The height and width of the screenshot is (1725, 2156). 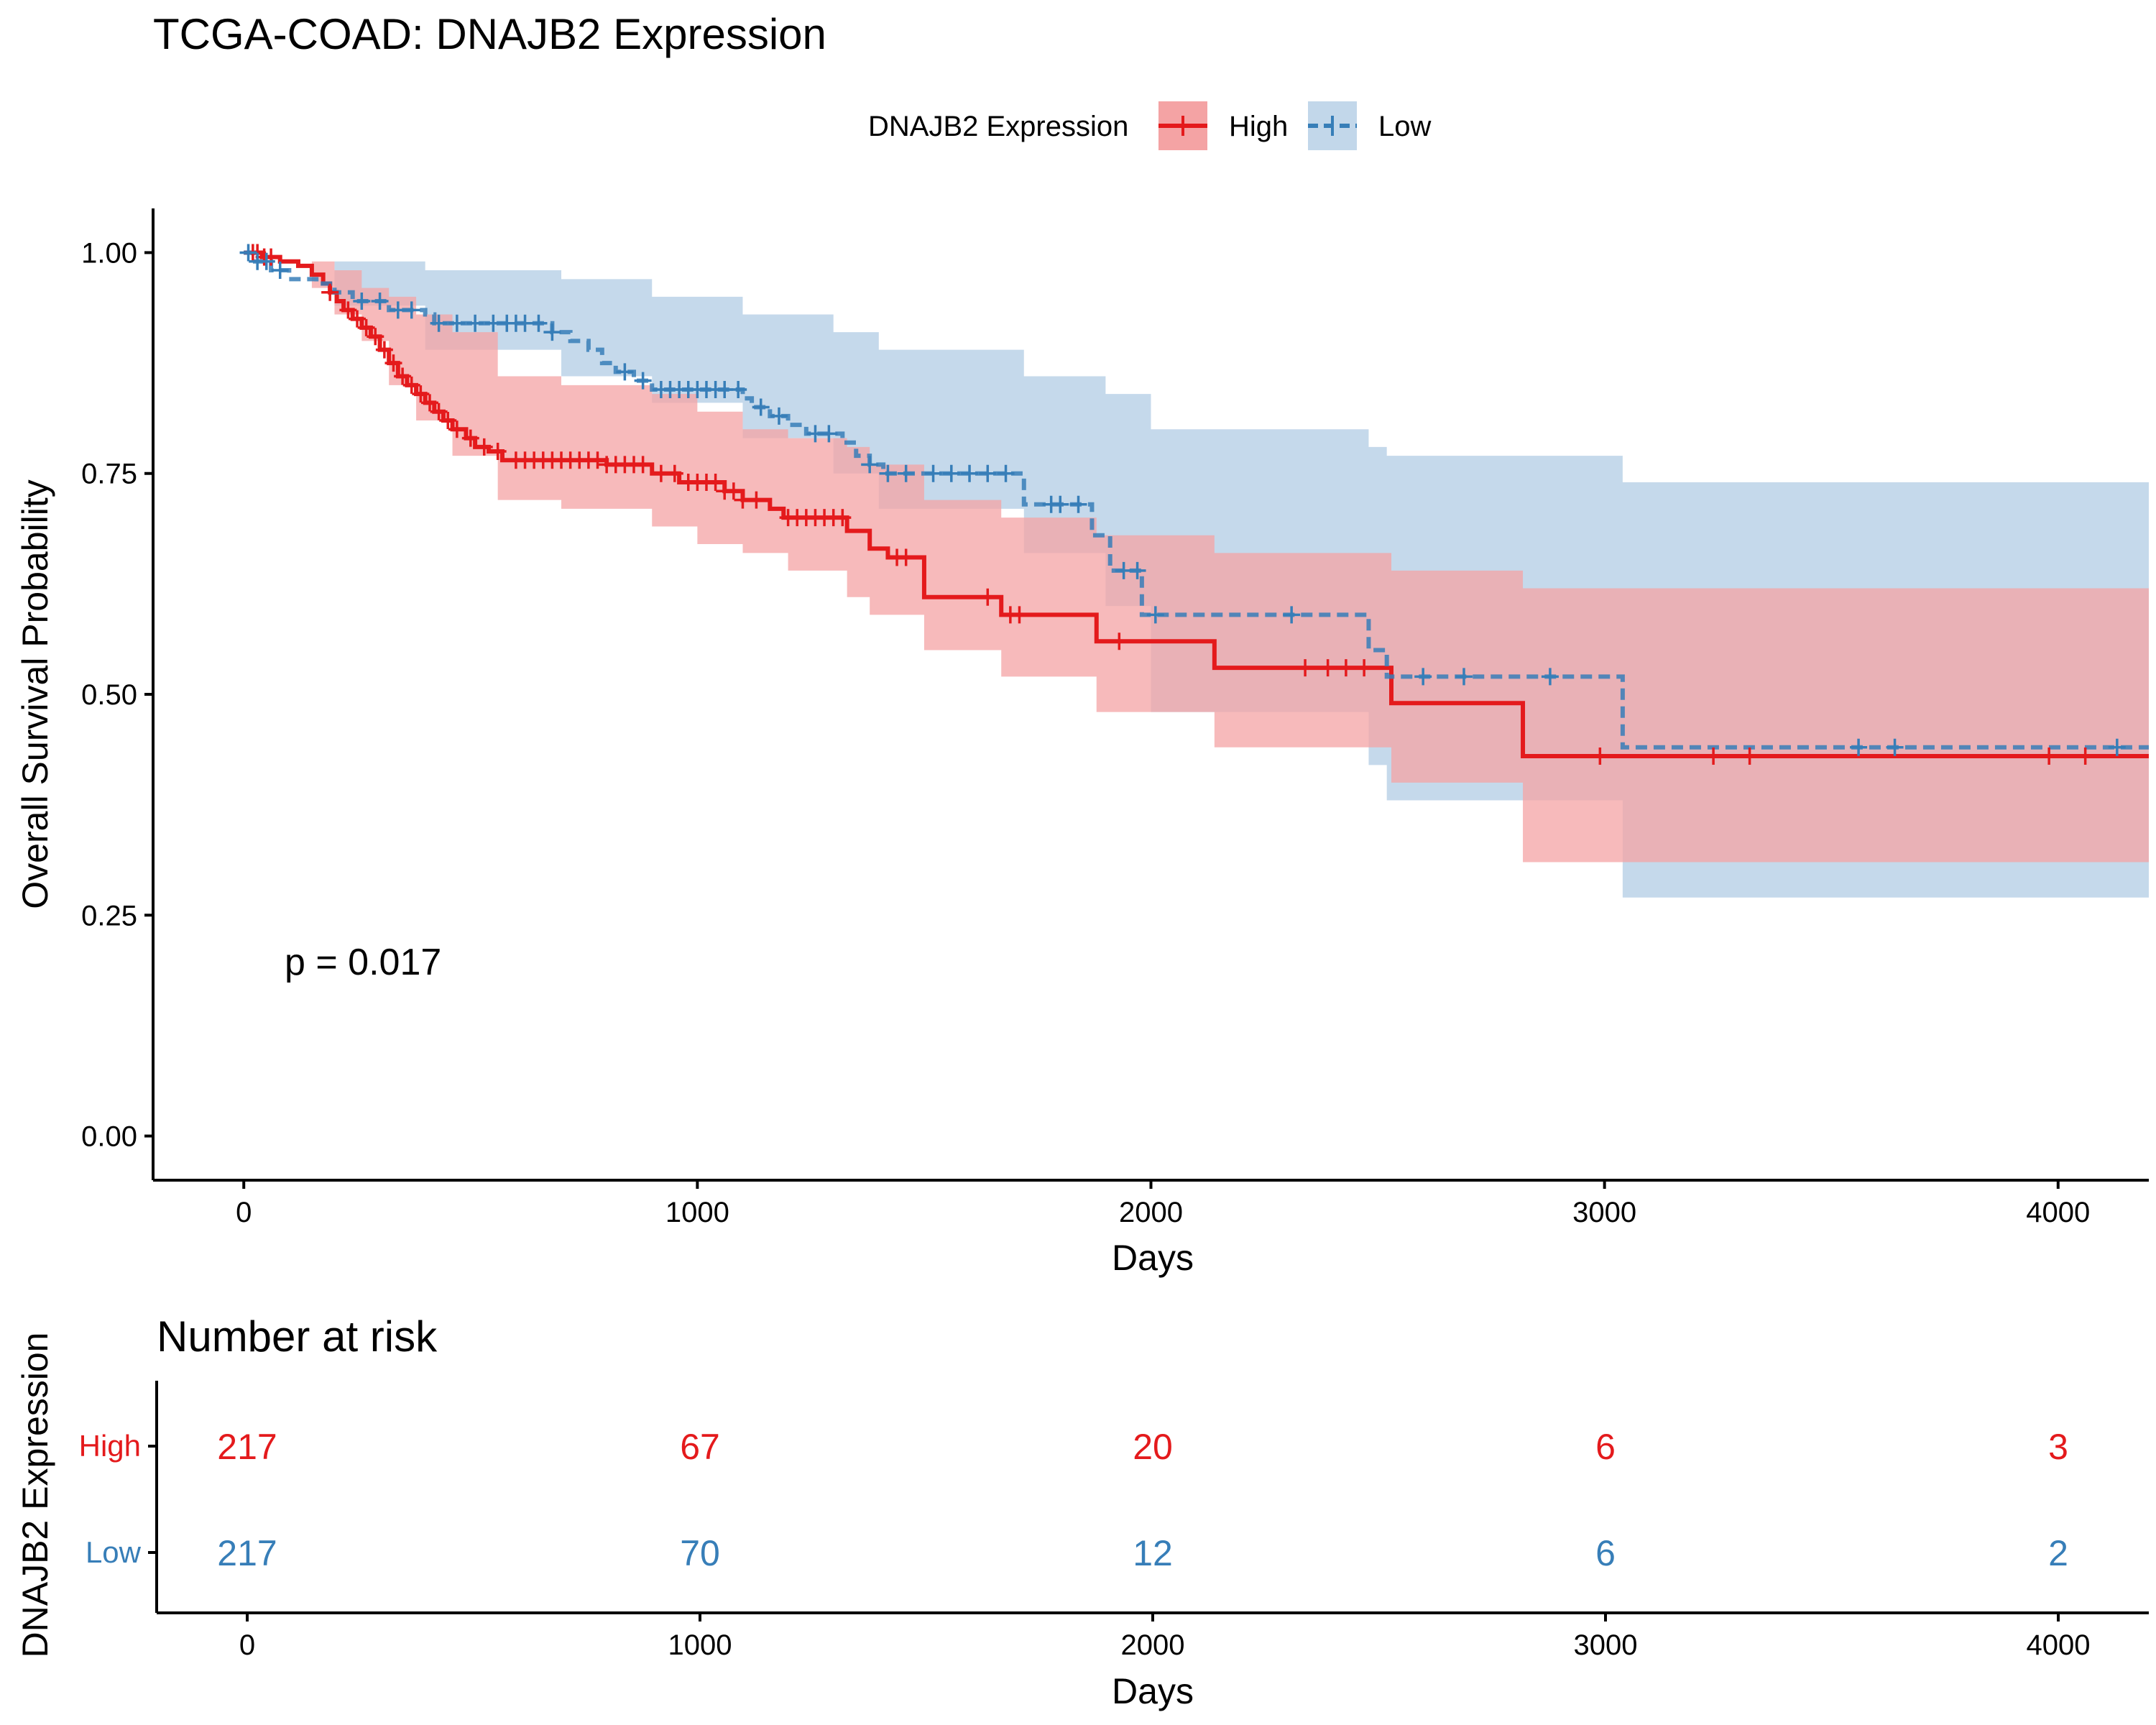 What do you see at coordinates (114, 1552) in the screenshot?
I see `risk-row-label-low: Low` at bounding box center [114, 1552].